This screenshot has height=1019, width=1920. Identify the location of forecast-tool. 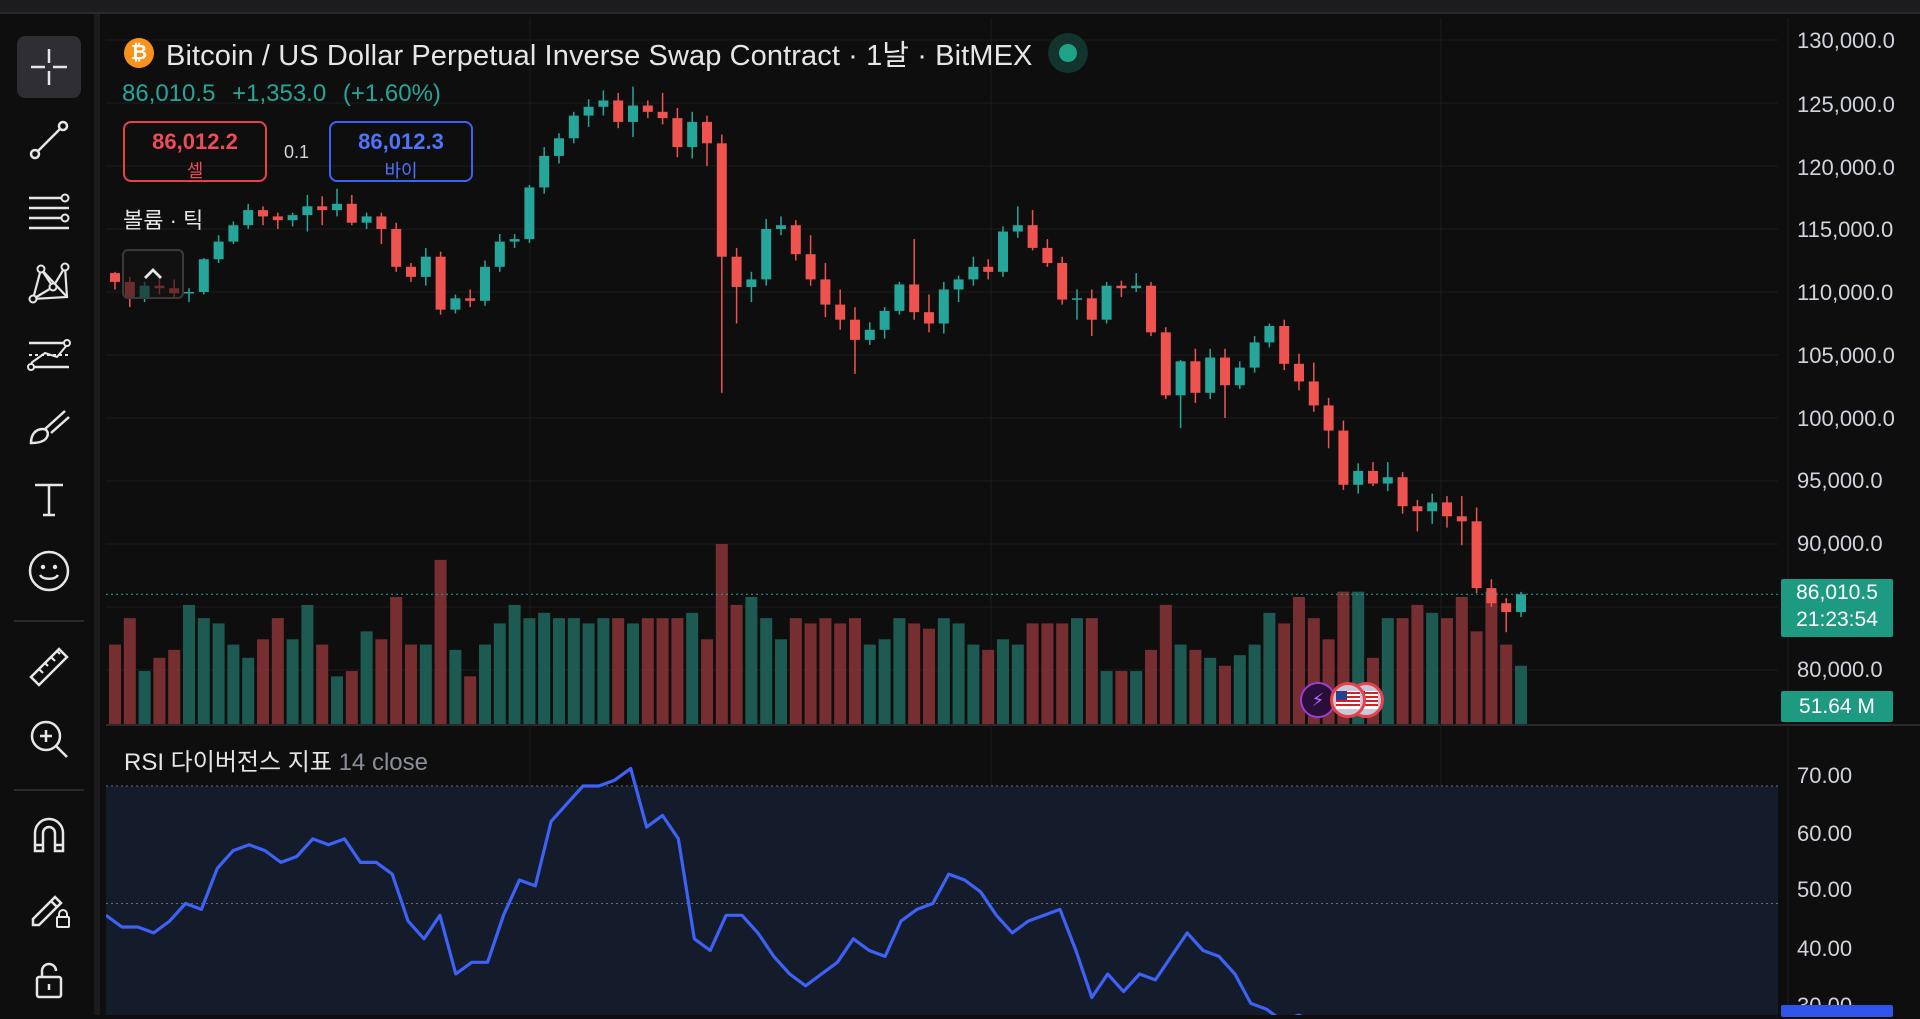
(49, 355).